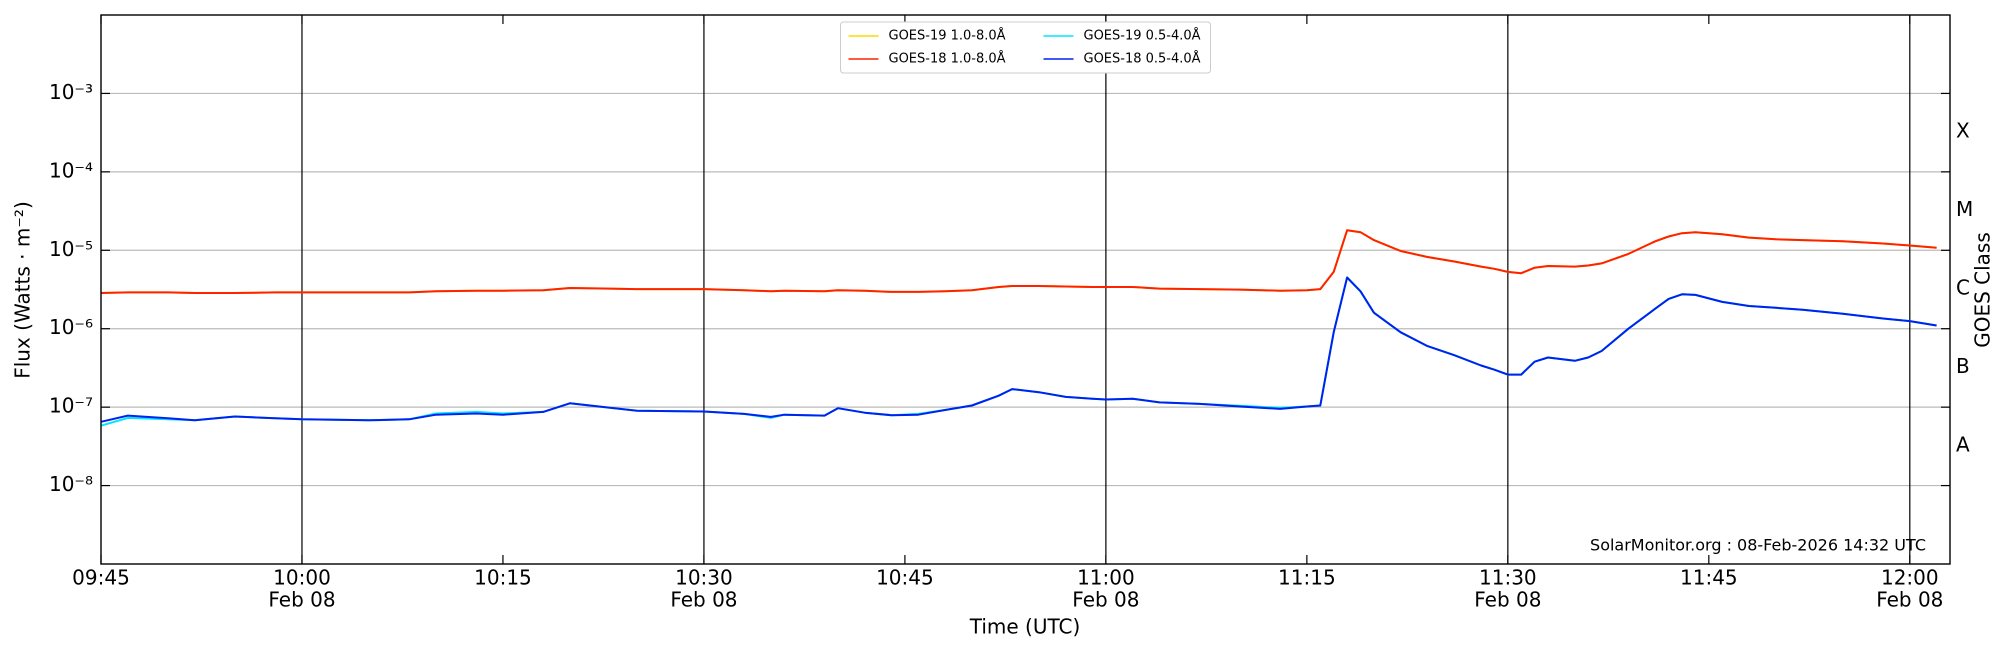 The height and width of the screenshot is (650, 2000). What do you see at coordinates (71, 484) in the screenshot?
I see `y-tick-label: 10⁻⁸` at bounding box center [71, 484].